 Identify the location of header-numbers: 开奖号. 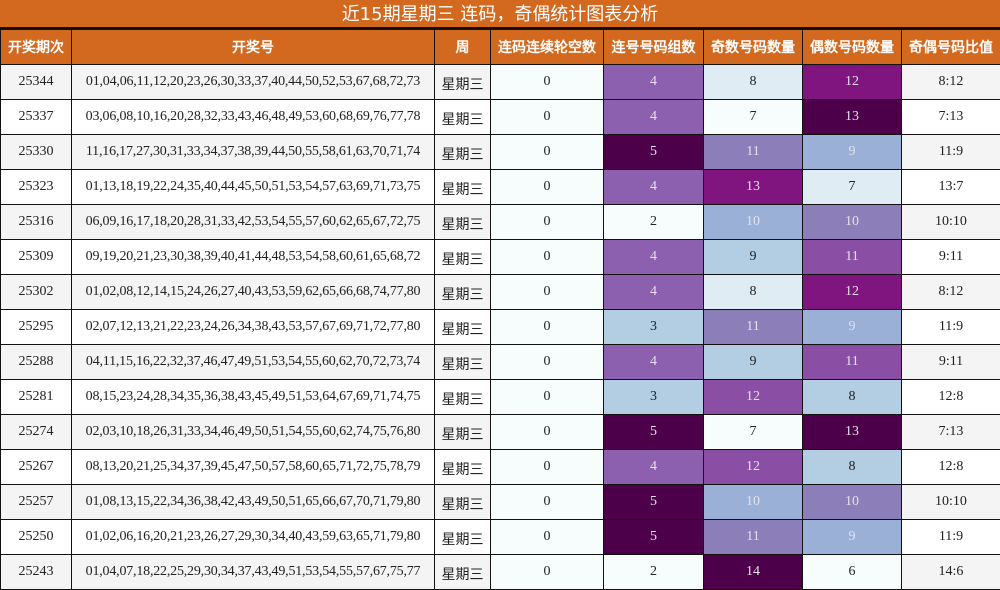
(253, 47).